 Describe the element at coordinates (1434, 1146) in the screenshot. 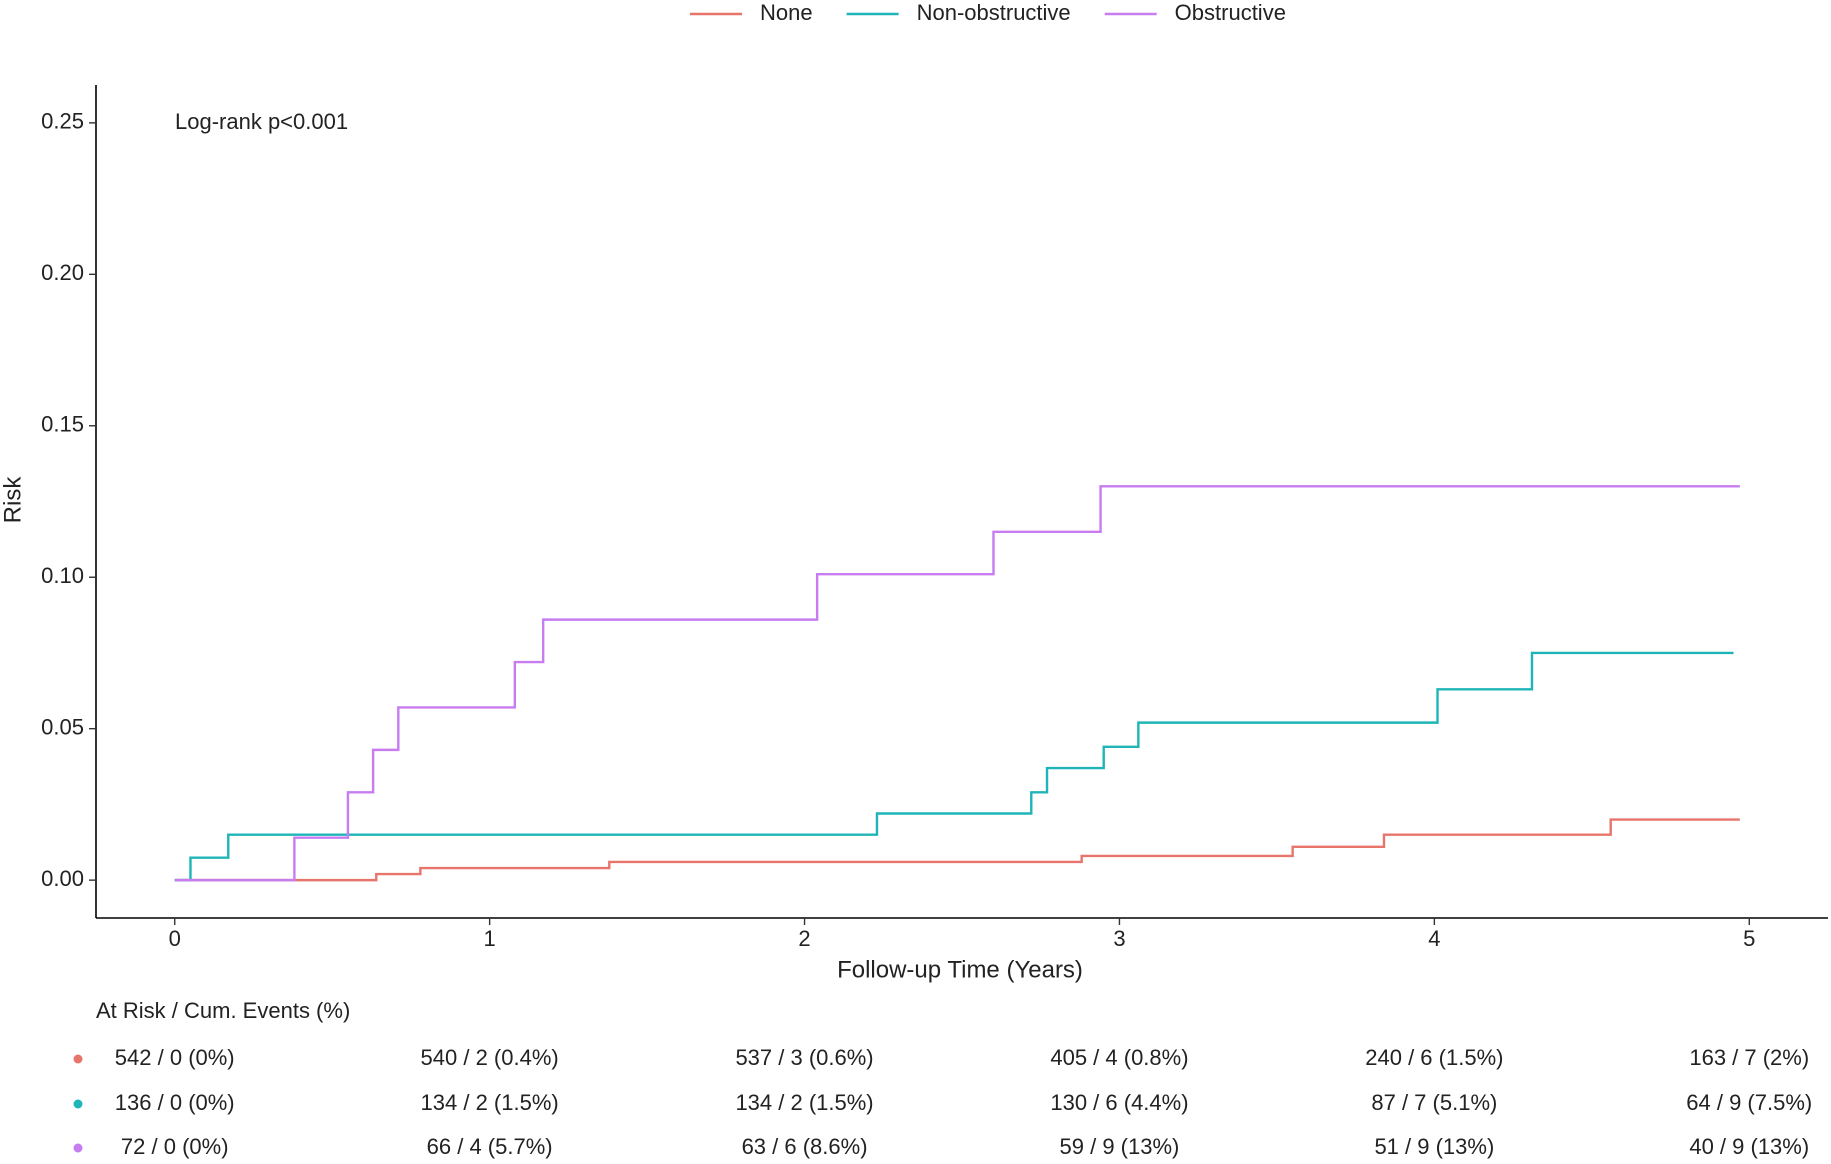

I see `risk-cell: 51 / 9 (13%)` at that location.